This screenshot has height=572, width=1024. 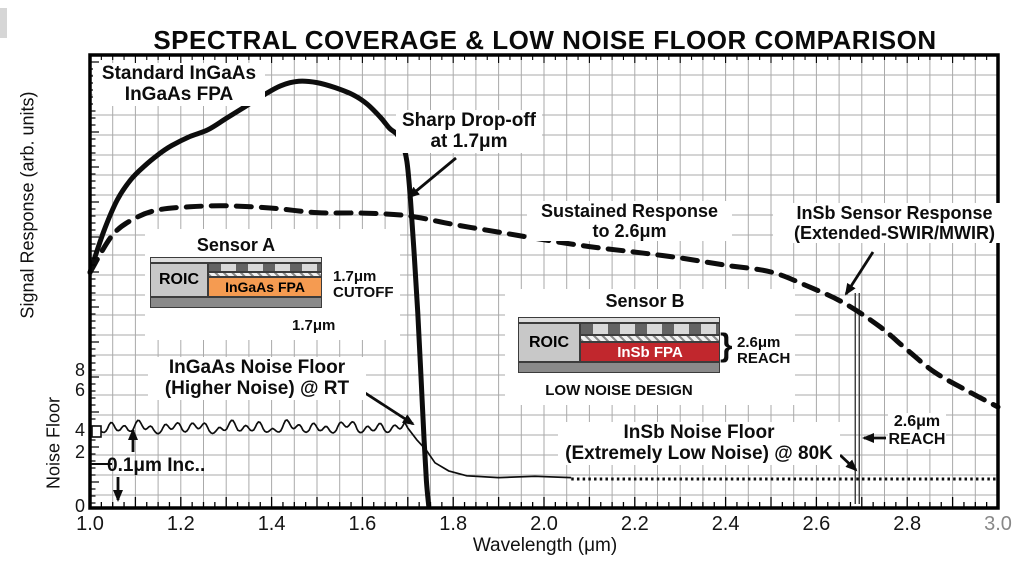 I want to click on svg-text: 1.6, so click(x=362, y=524).